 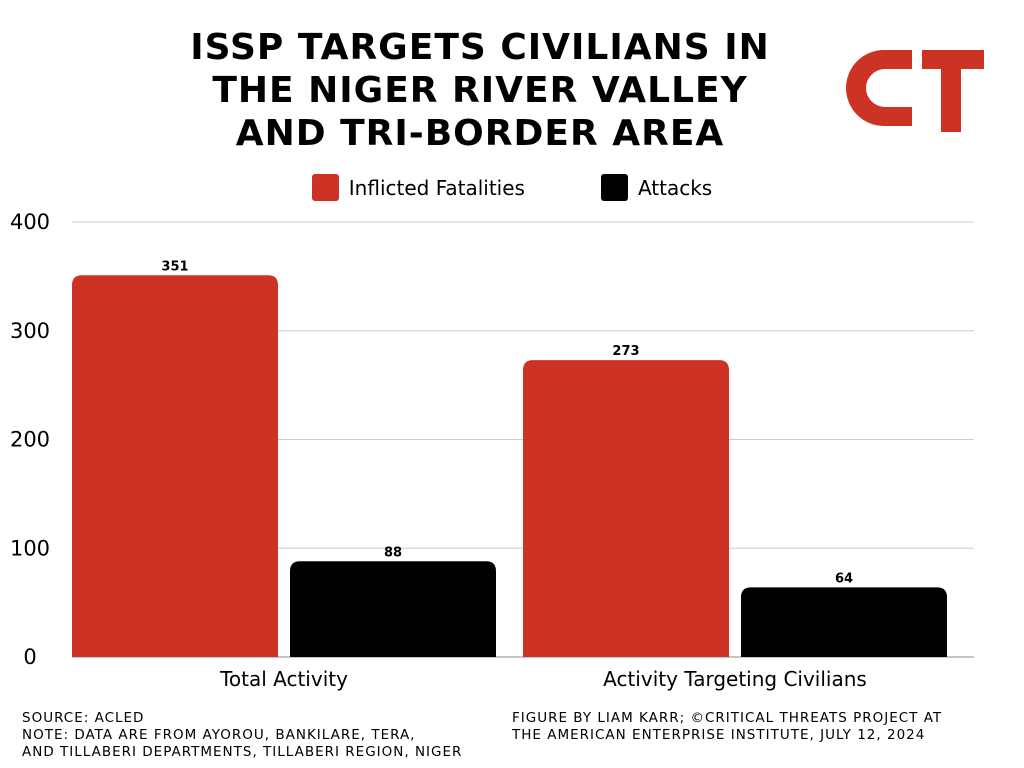 I want to click on legend-swatch-attacks, so click(x=614, y=187).